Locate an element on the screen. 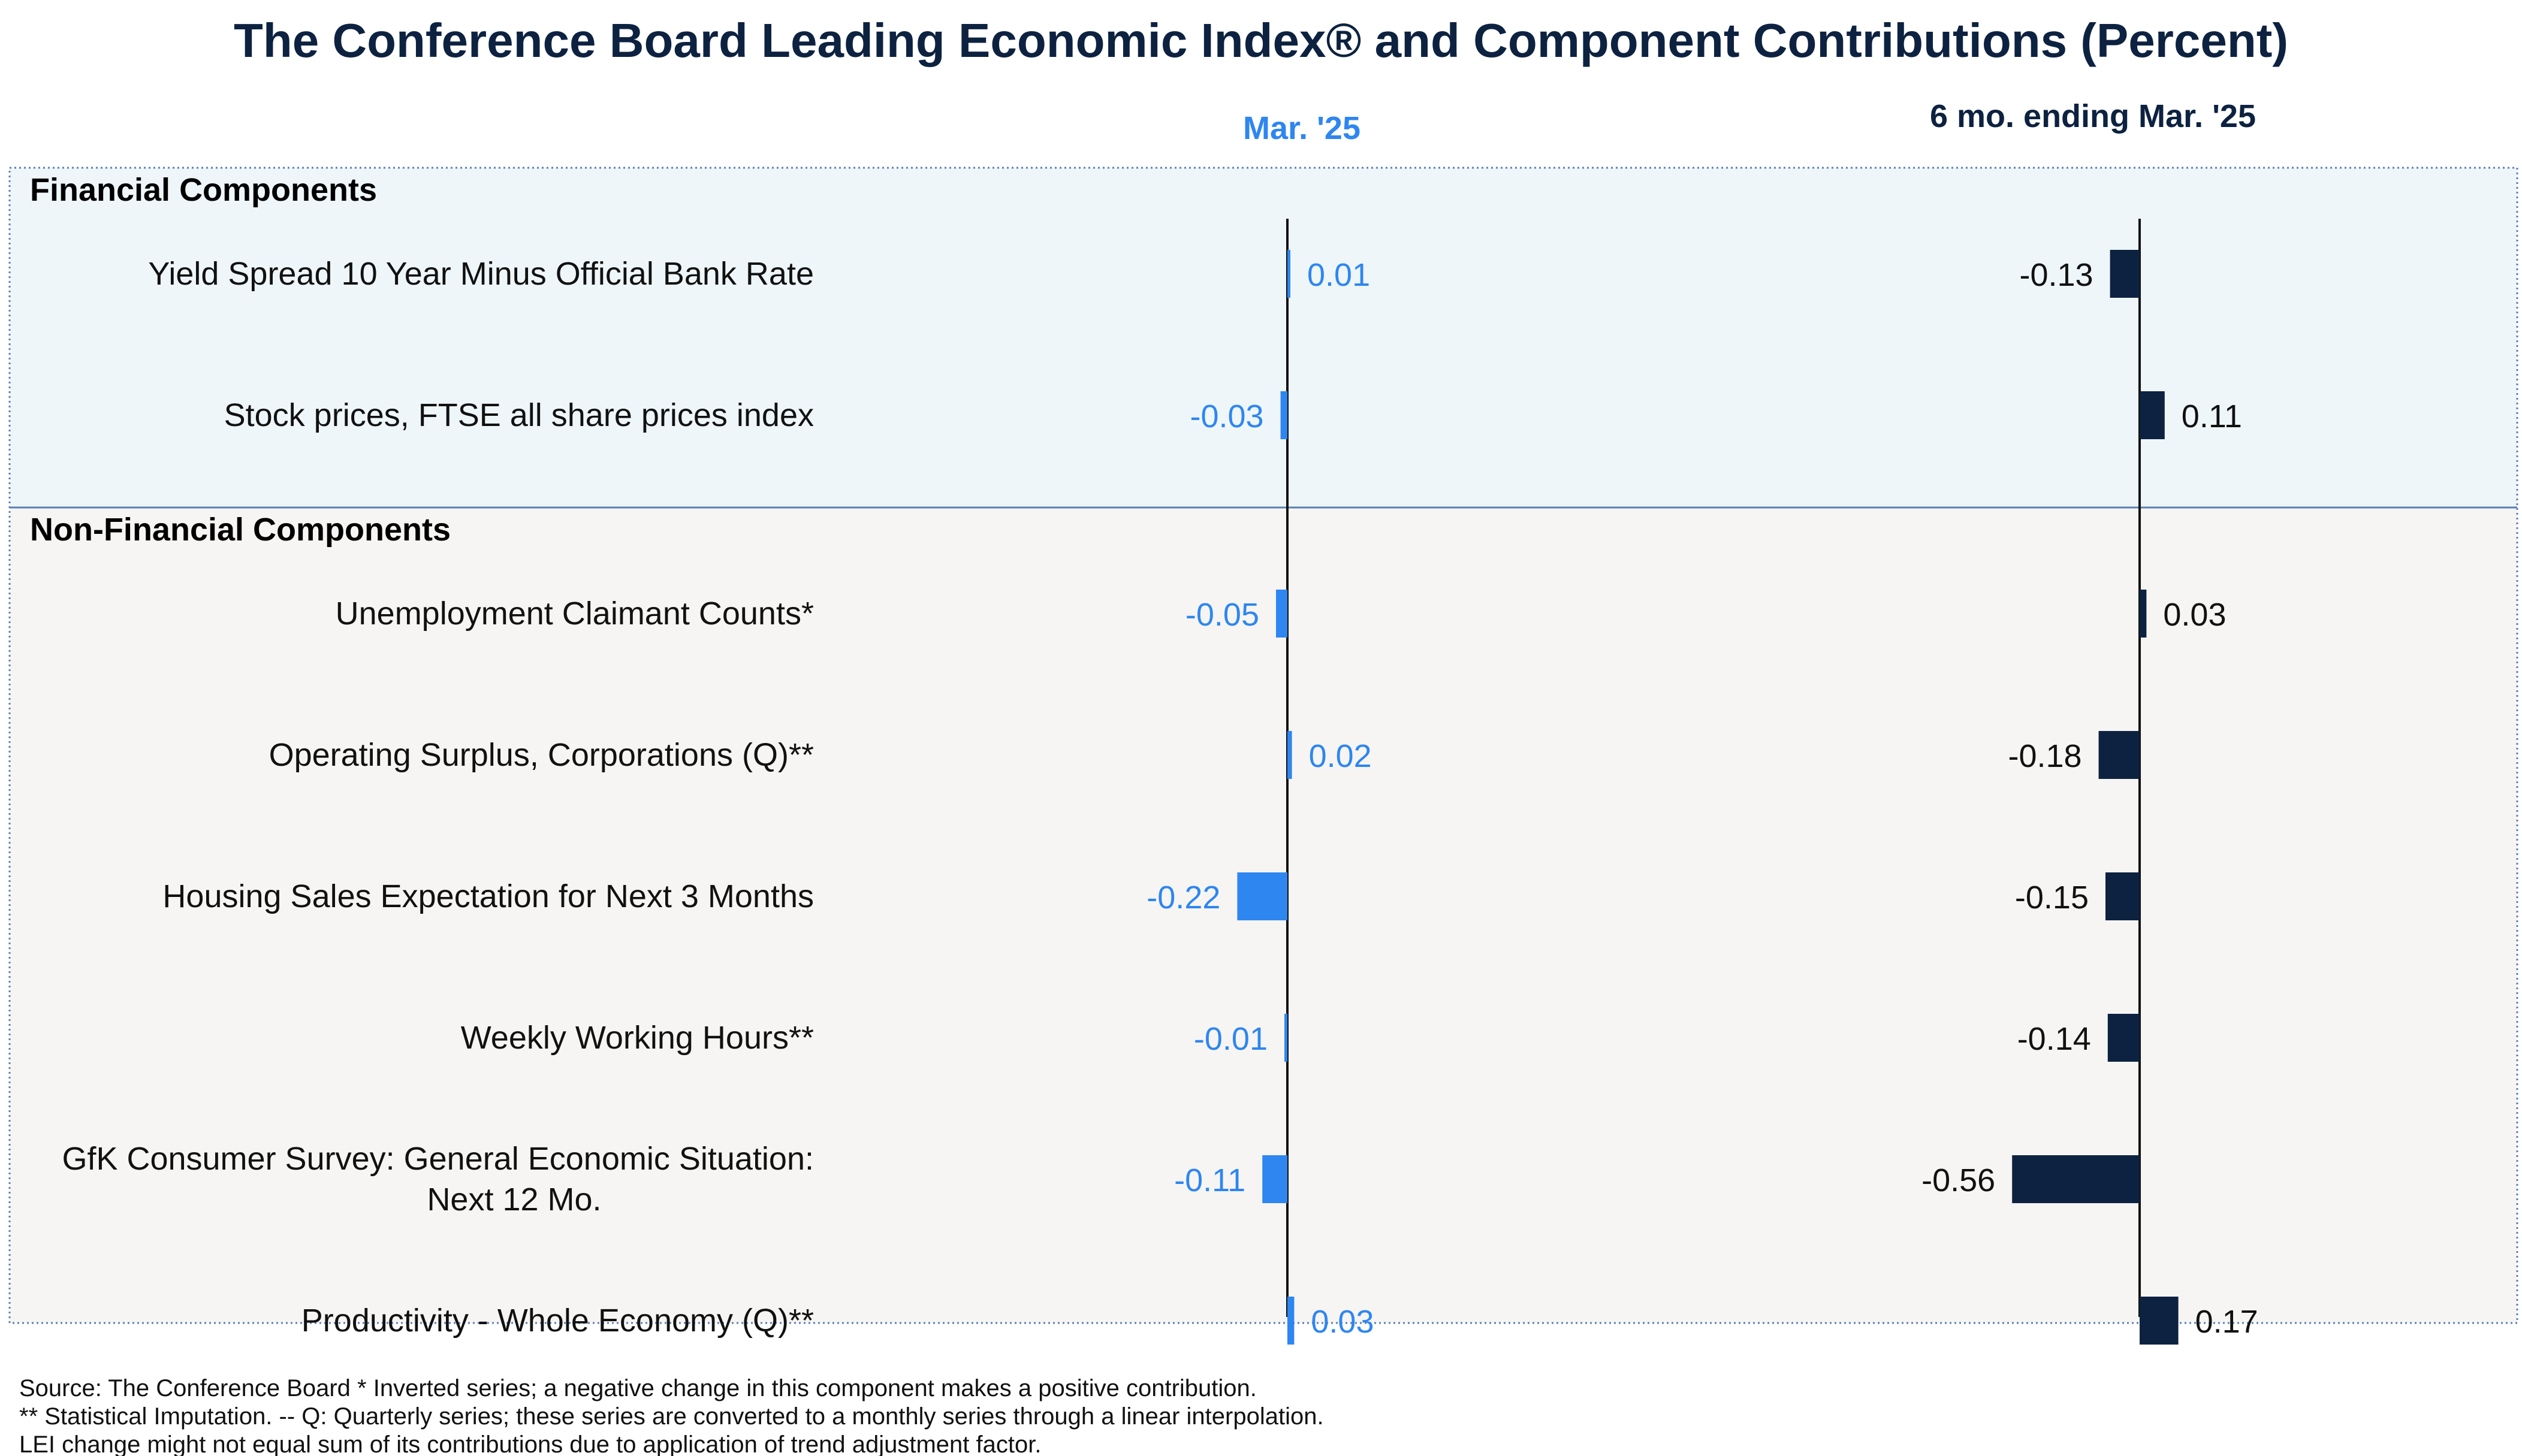 The width and height of the screenshot is (2522, 1456). data-label-six-month: -0.56 is located at coordinates (1958, 1180).